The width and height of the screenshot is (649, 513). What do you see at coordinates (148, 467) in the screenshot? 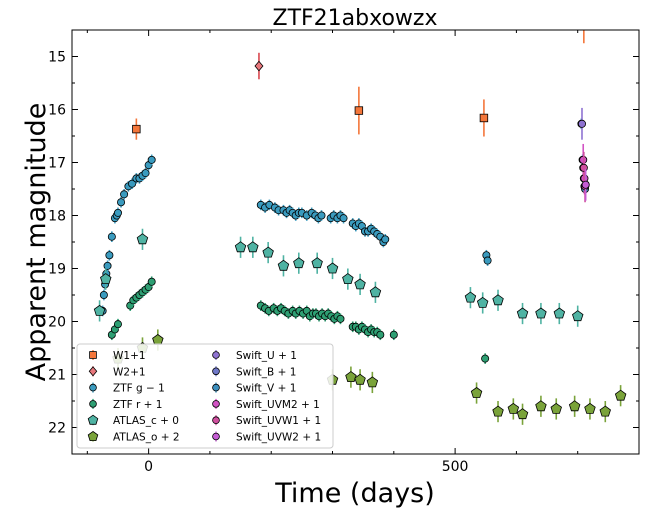
I see `x-tick-label: 0` at bounding box center [148, 467].